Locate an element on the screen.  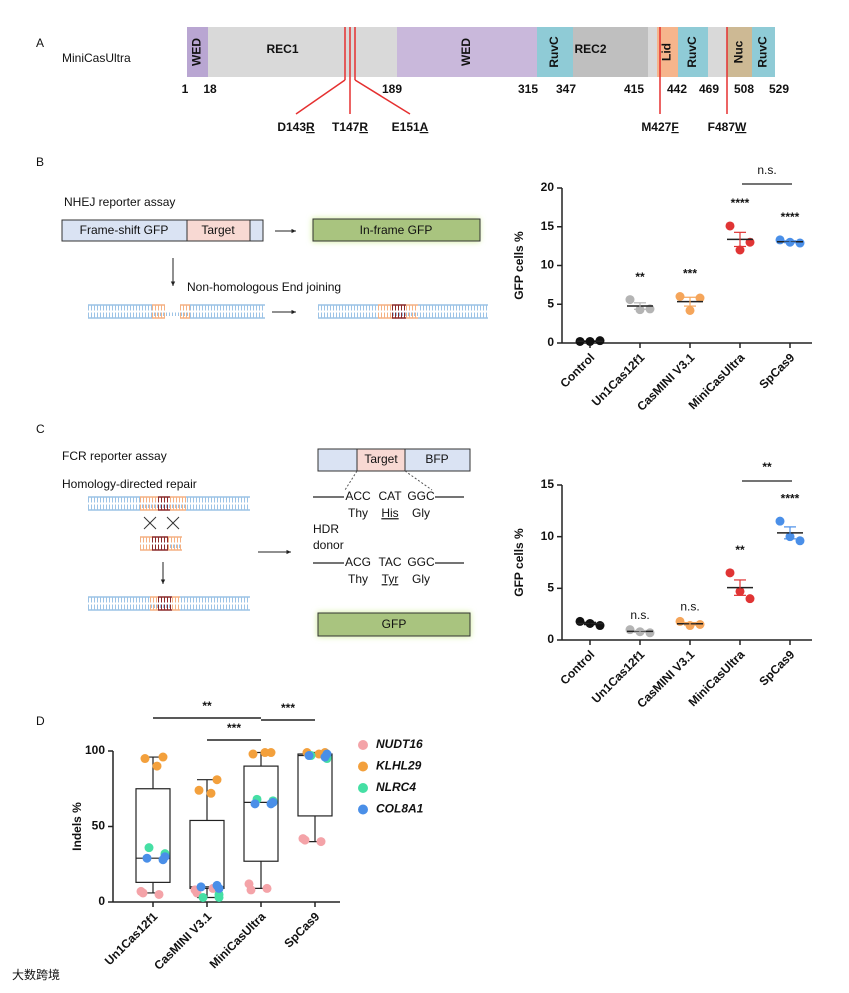
domain-label: REC2 is located at coordinates (590, 49).